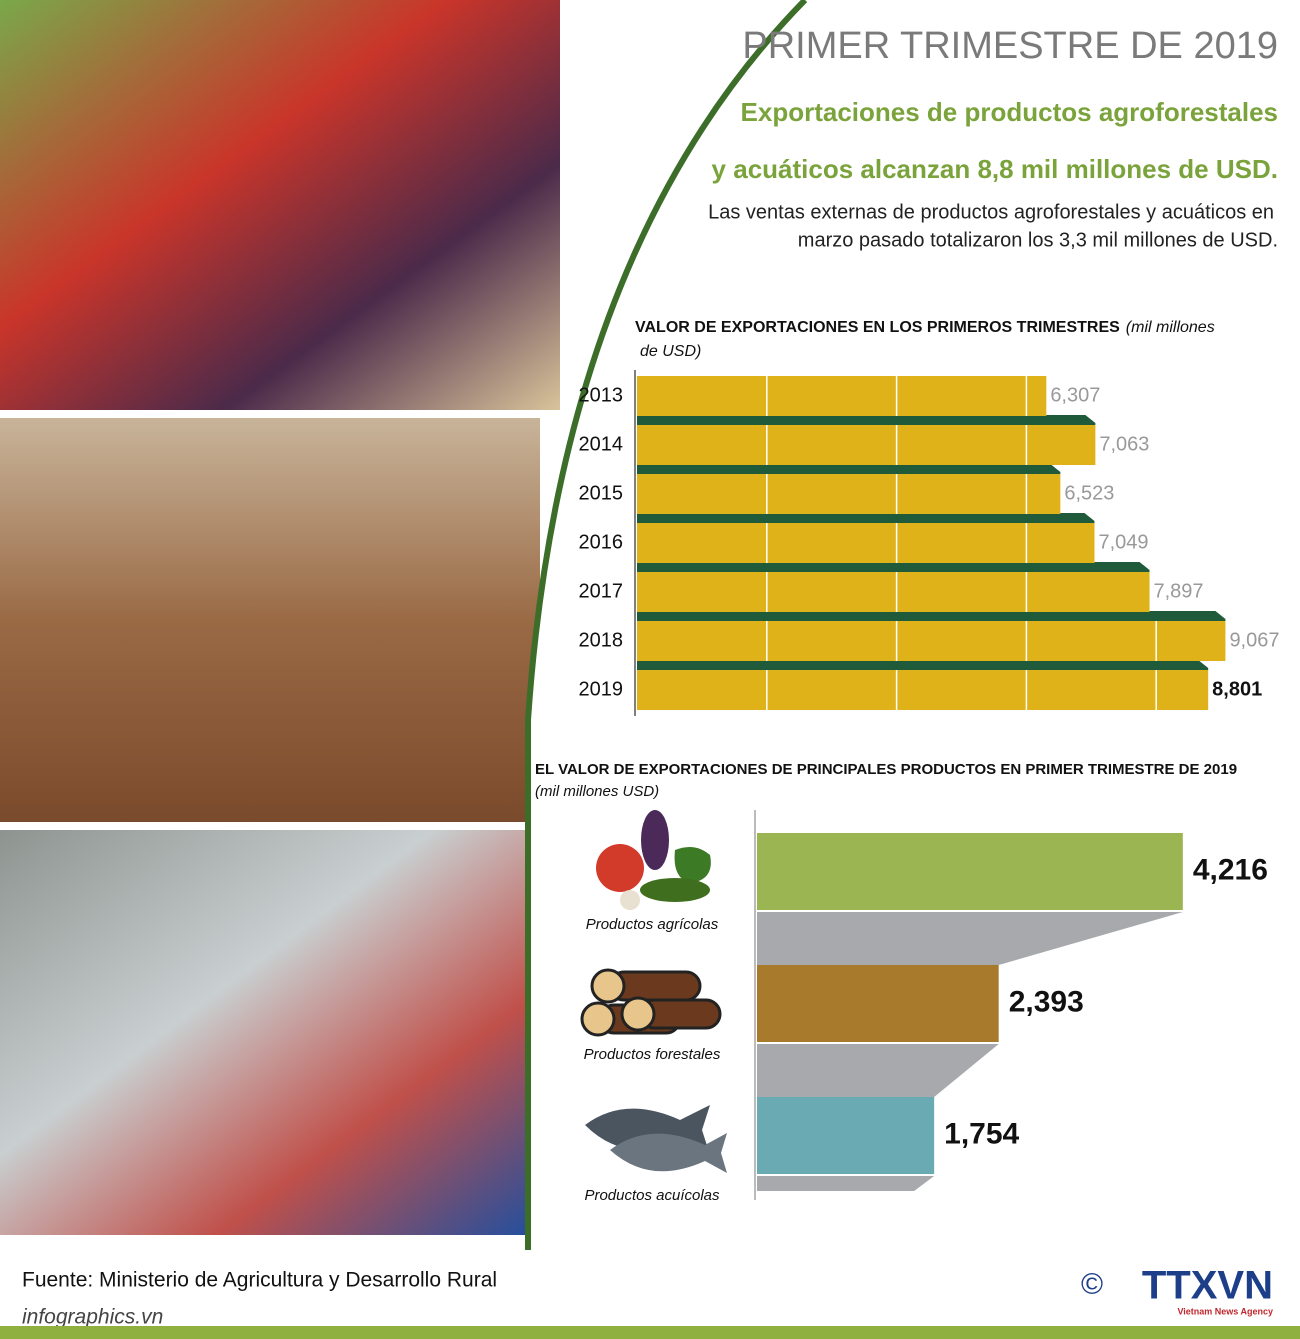  I want to click on category-label: Productos agrícolas, so click(652, 924).